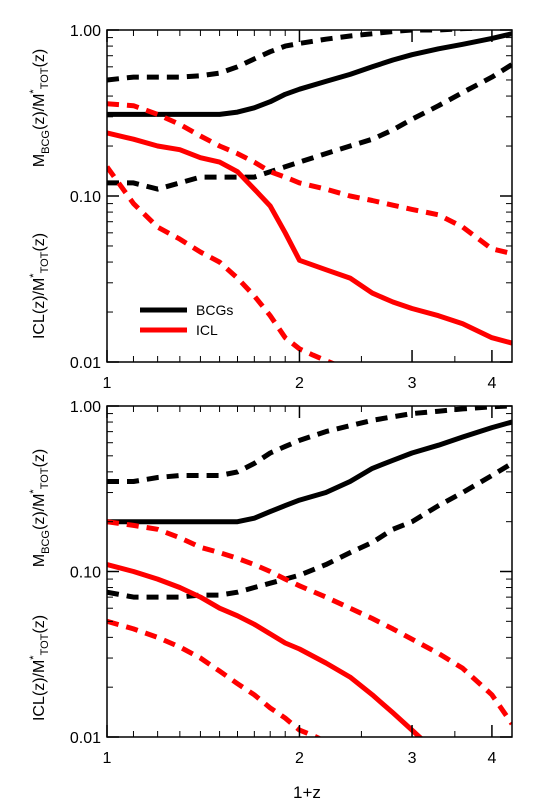  What do you see at coordinates (207, 330) in the screenshot?
I see `legend-label: ICL` at bounding box center [207, 330].